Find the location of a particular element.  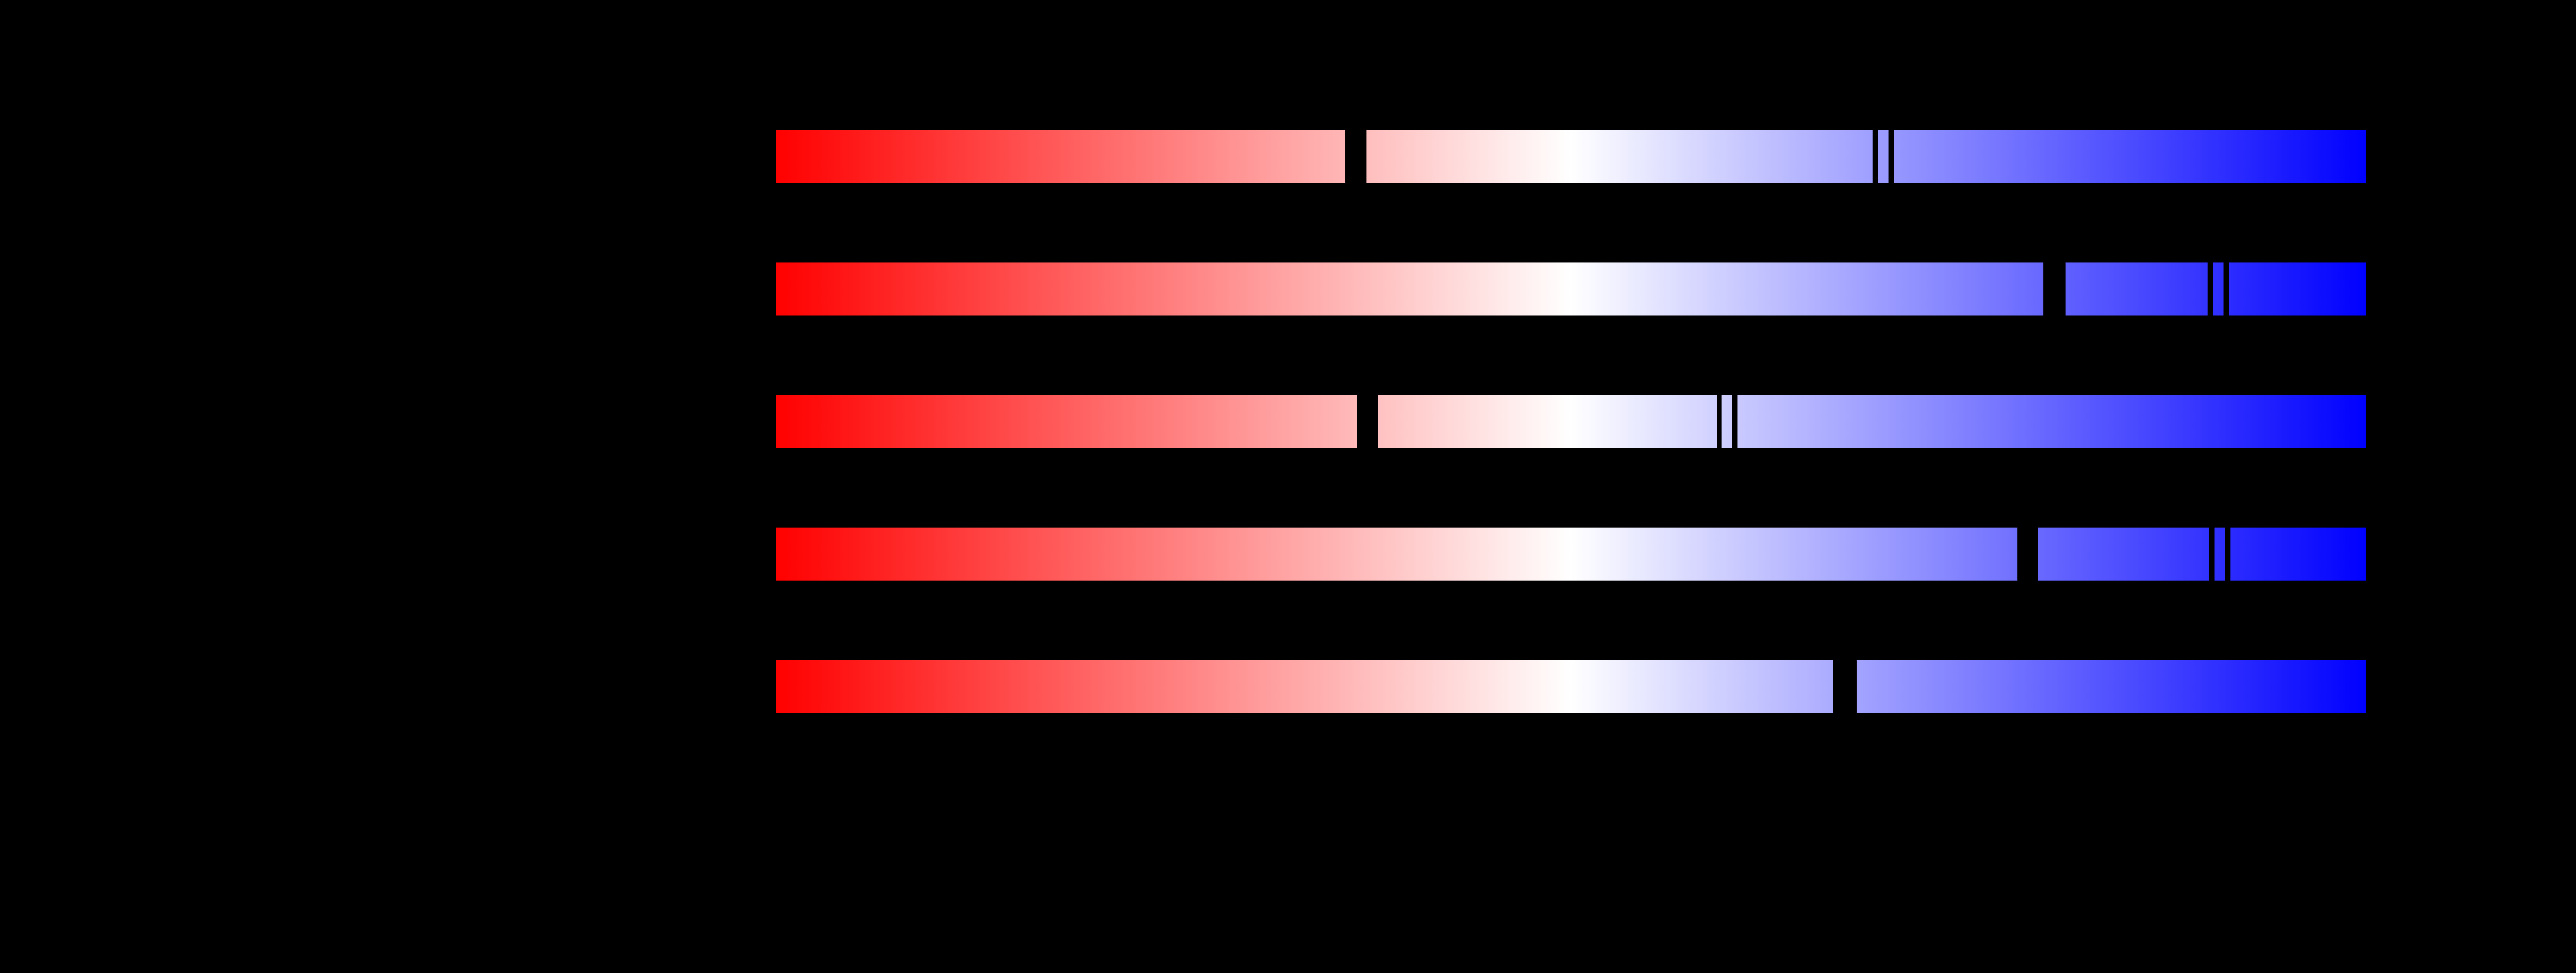

strip-5-gap-marker is located at coordinates (1845, 686).